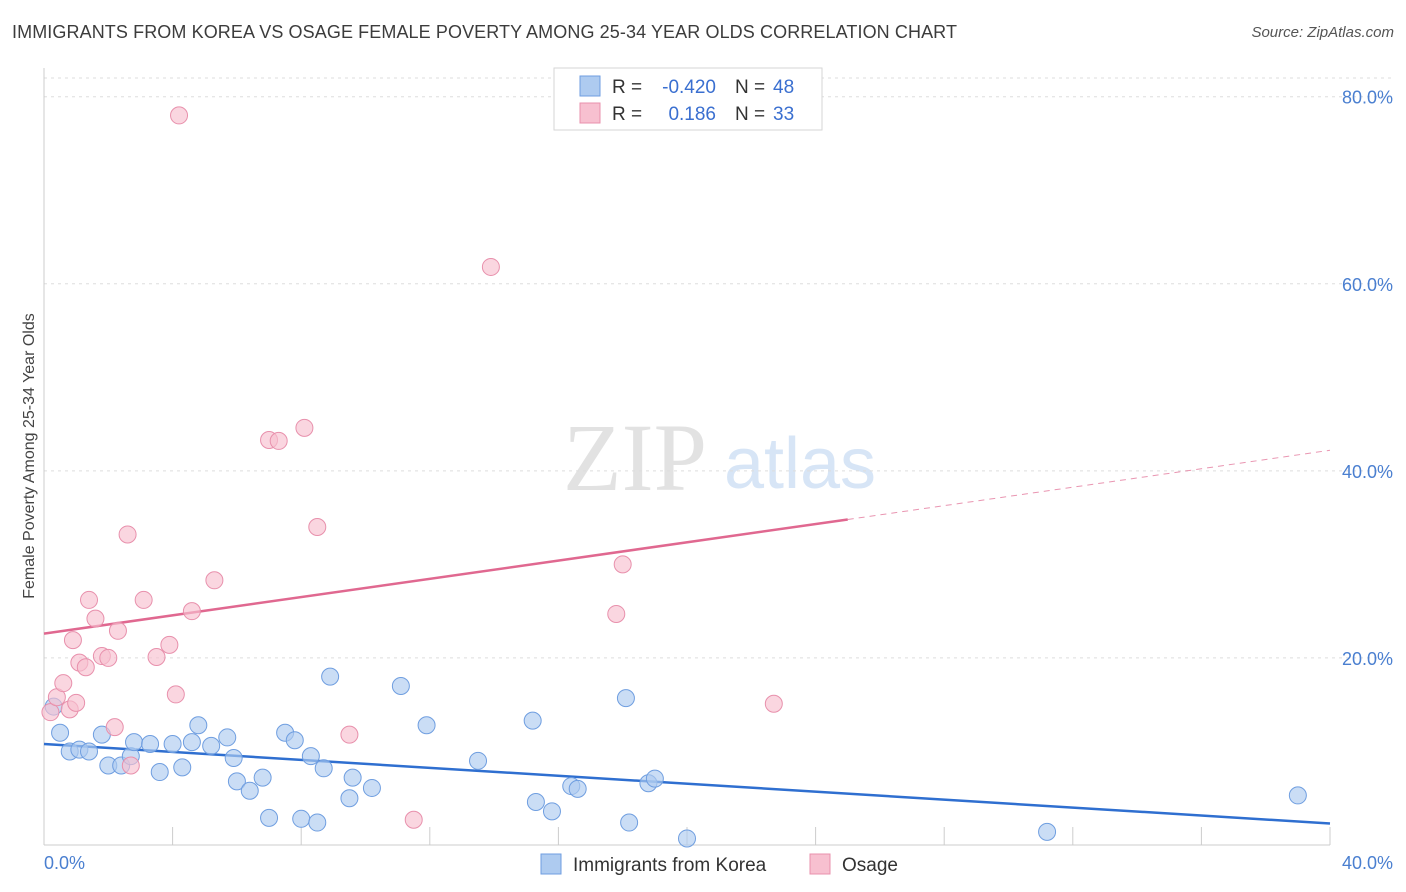  Describe the element at coordinates (1367, 659) in the screenshot. I see `y-tick-label-20: 20.0%` at that location.